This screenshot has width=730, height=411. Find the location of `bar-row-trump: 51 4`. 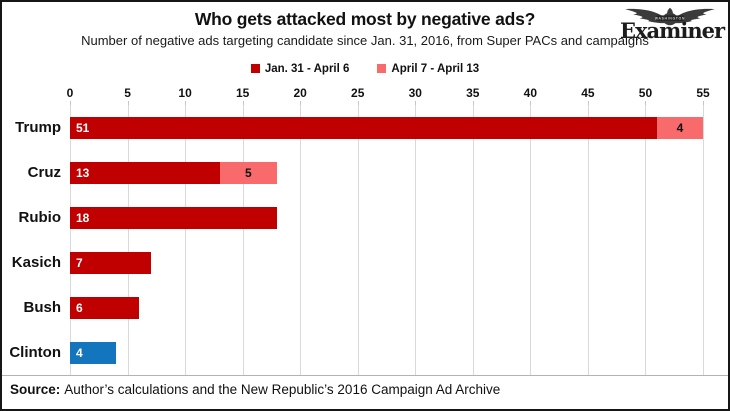

bar-row-trump: 51 4 is located at coordinates (386, 127).